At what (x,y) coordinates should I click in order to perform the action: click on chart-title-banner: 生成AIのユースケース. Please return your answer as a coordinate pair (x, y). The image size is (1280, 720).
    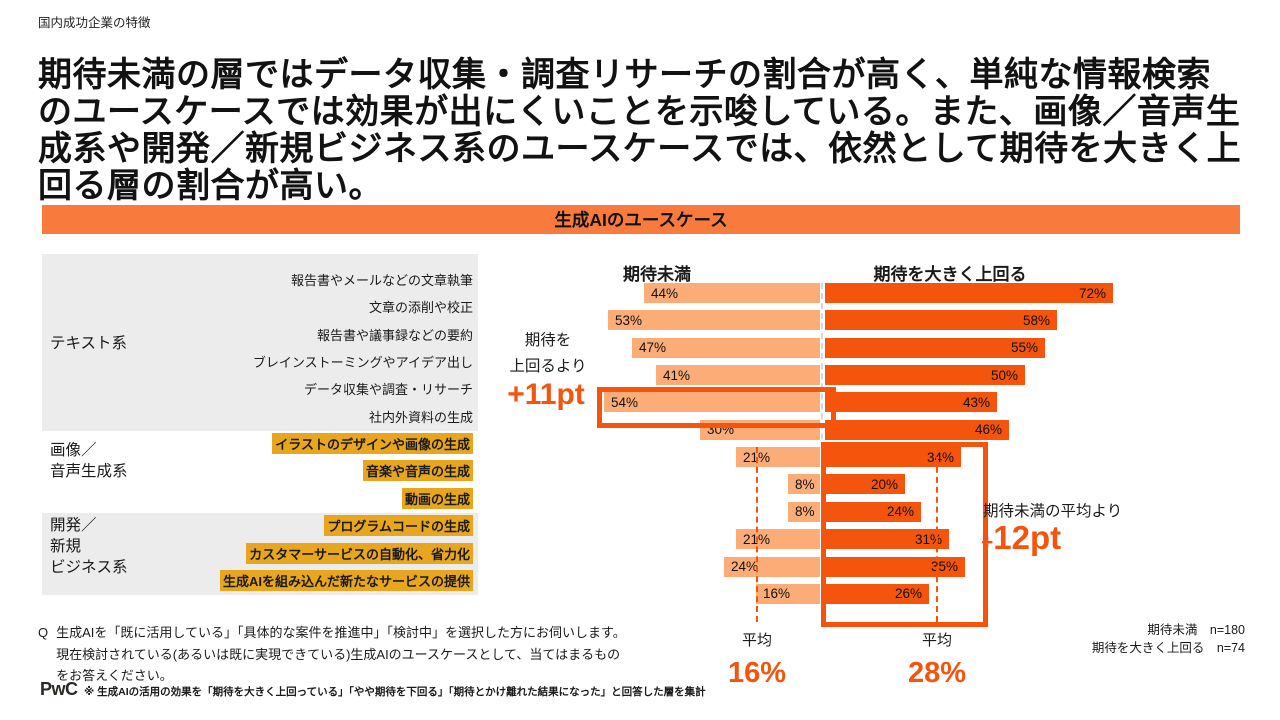
    Looking at the image, I should click on (641, 219).